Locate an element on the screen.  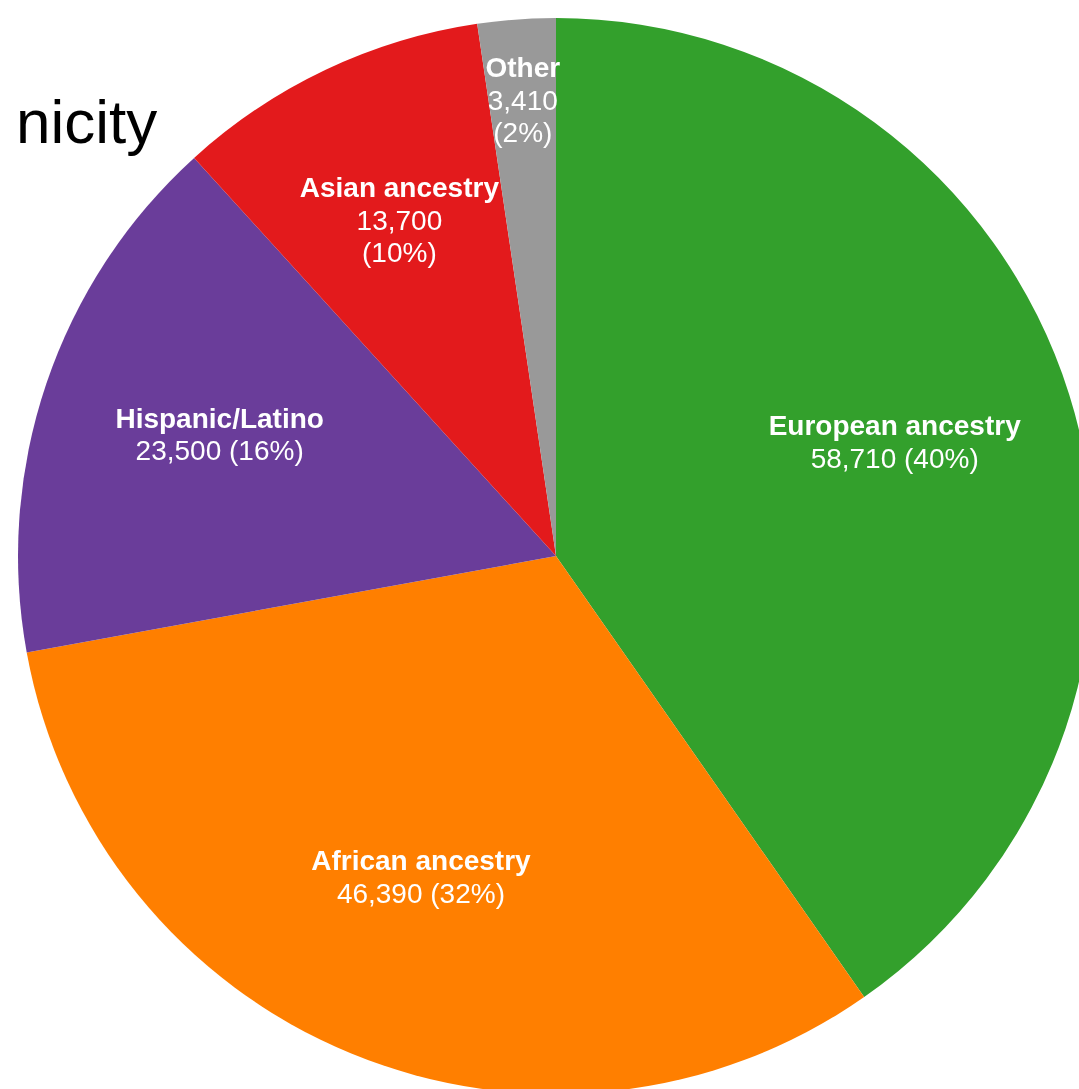
data-label: 13,700 (10%) is located at coordinates (399, 236).